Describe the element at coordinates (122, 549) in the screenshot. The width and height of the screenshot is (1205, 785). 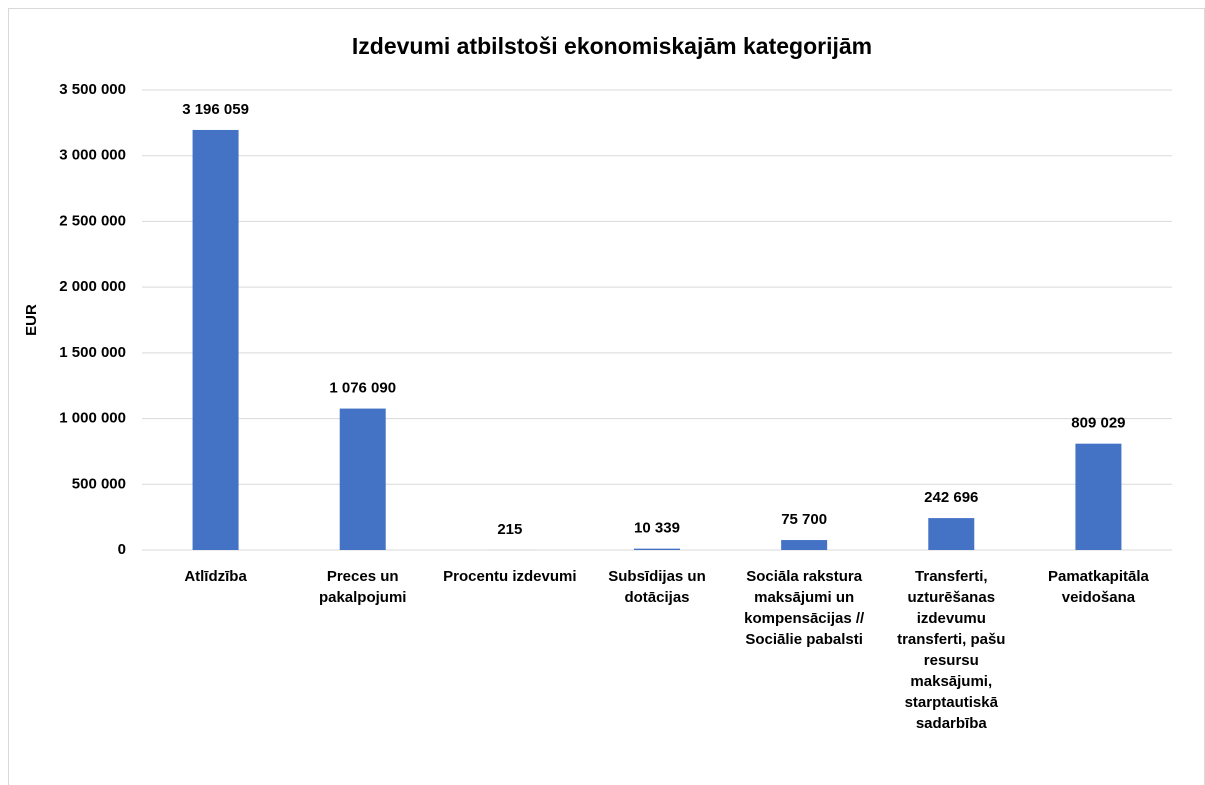
I see `y-tick-label: 0` at that location.